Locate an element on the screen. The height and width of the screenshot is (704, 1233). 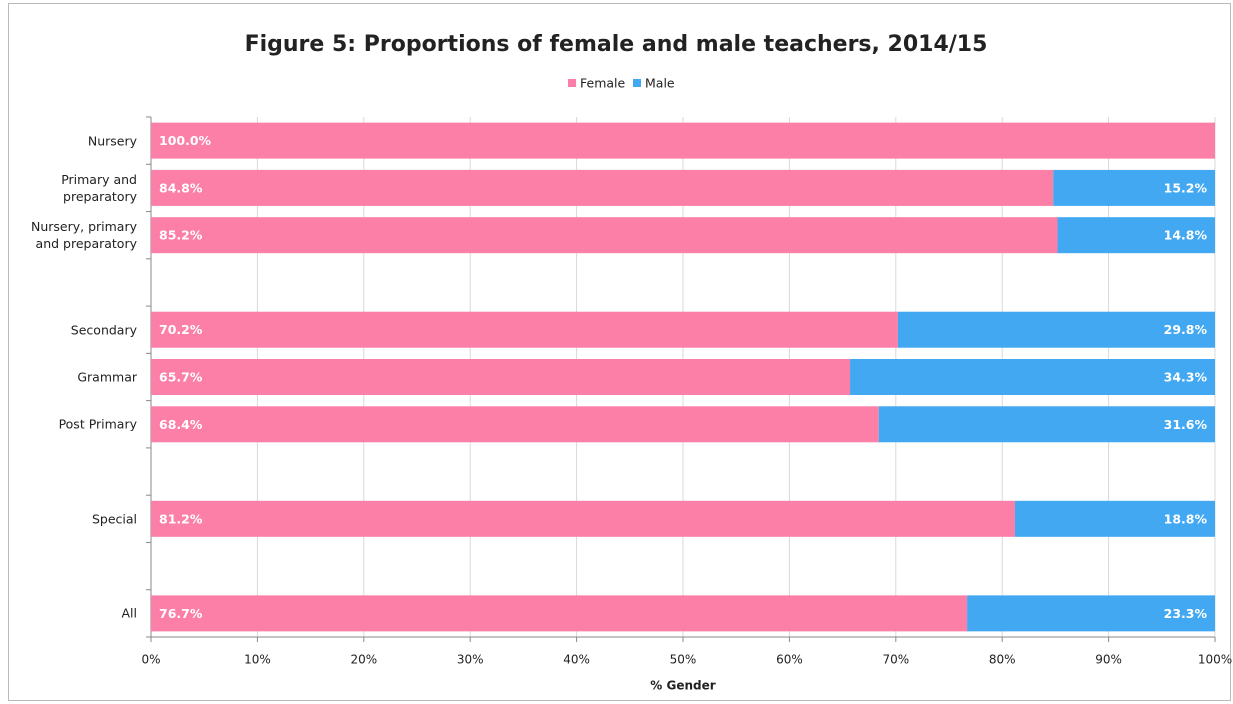
data-label: 76.7% is located at coordinates (181, 613).